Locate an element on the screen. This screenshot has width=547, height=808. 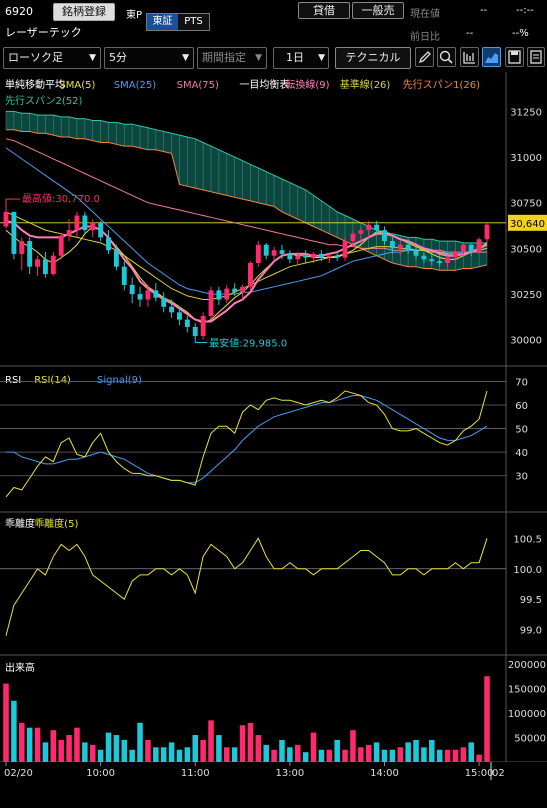
rsi-legend-item: Signal(9) is located at coordinates (119, 380).